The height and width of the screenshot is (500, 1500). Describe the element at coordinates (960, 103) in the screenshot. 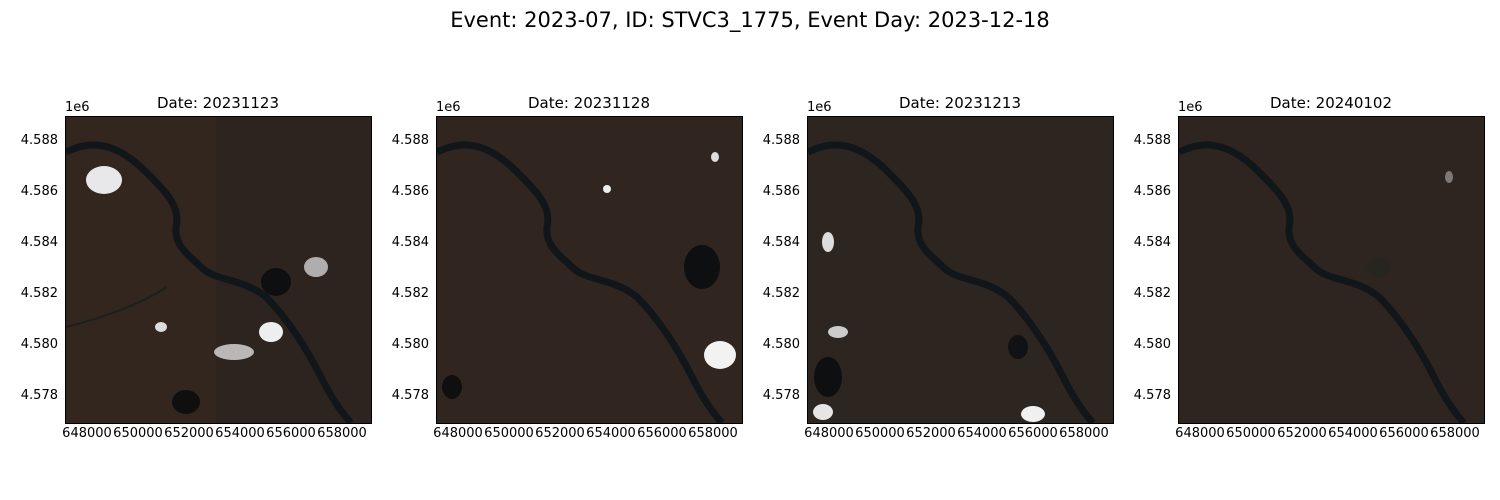

I see `panel-title: Date: 20231213` at that location.